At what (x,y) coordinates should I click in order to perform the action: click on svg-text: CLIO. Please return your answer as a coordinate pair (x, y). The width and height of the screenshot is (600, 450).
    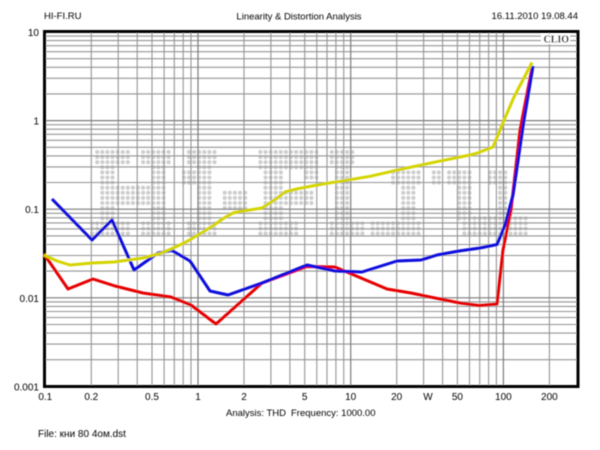
    Looking at the image, I should click on (557, 40).